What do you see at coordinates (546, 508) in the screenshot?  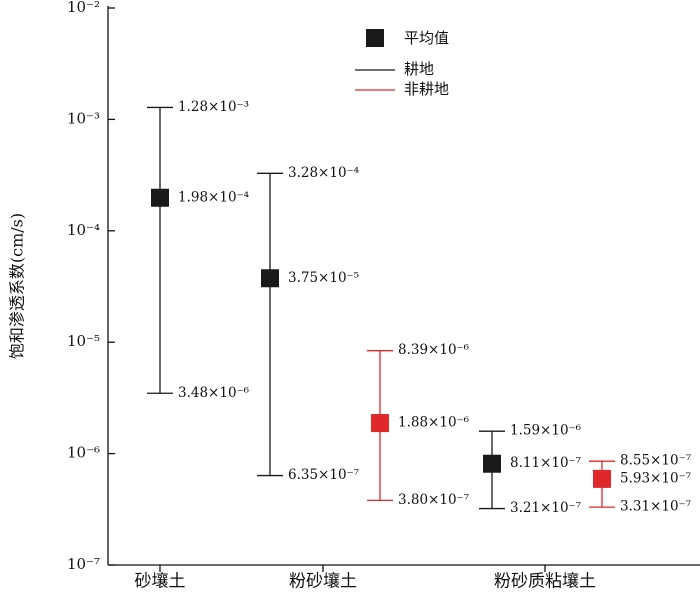 I see `low-label: 3.21×10⁻⁷` at bounding box center [546, 508].